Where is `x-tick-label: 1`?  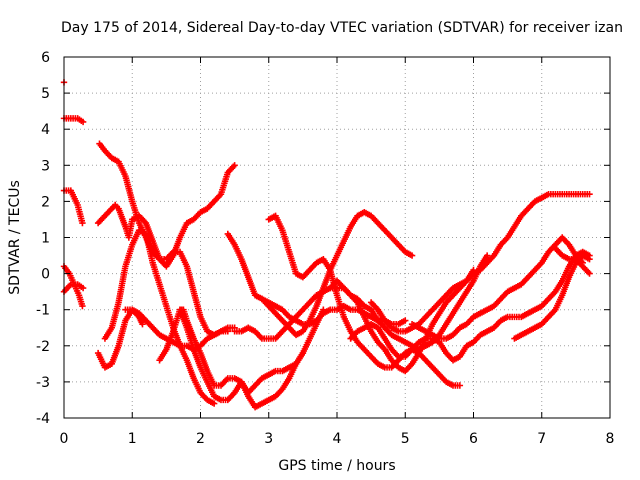 x-tick-label: 1 is located at coordinates (132, 439).